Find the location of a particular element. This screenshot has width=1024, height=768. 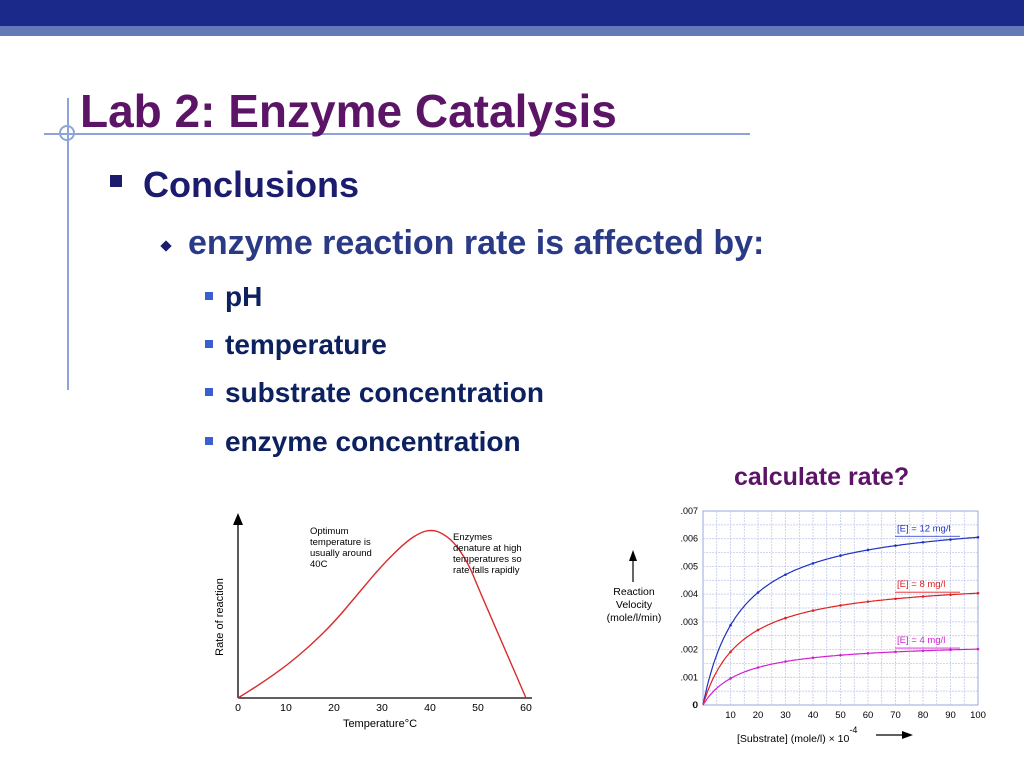

top-bar-light is located at coordinates (512, 31).